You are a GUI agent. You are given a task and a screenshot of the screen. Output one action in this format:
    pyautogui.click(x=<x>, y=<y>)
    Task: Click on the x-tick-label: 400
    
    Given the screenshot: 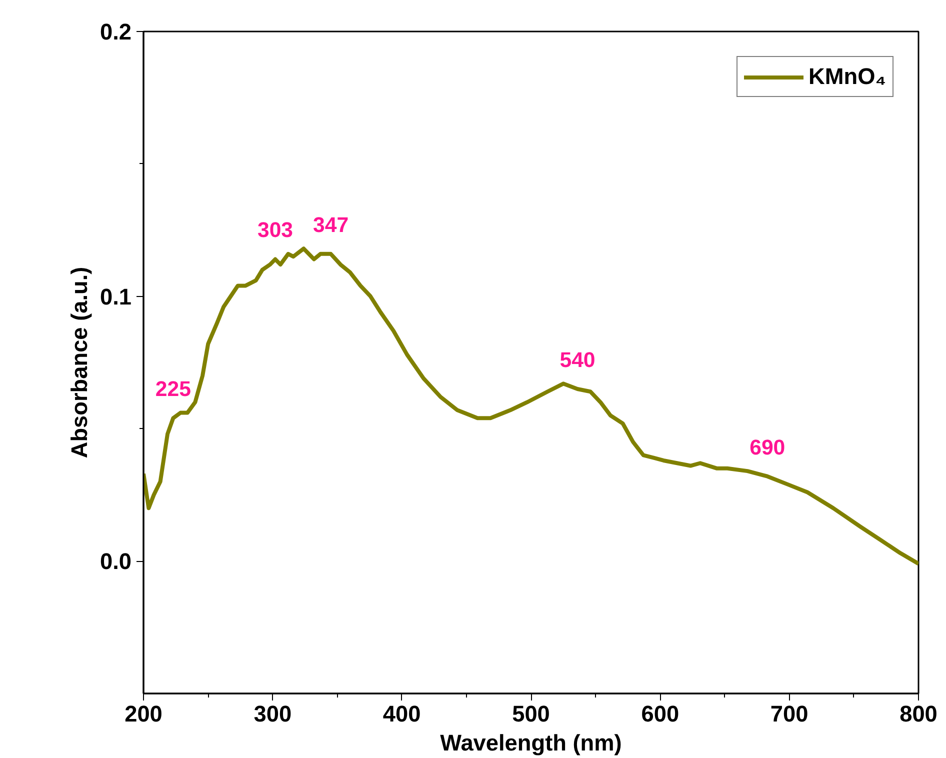 What is the action you would take?
    pyautogui.click(x=401, y=713)
    